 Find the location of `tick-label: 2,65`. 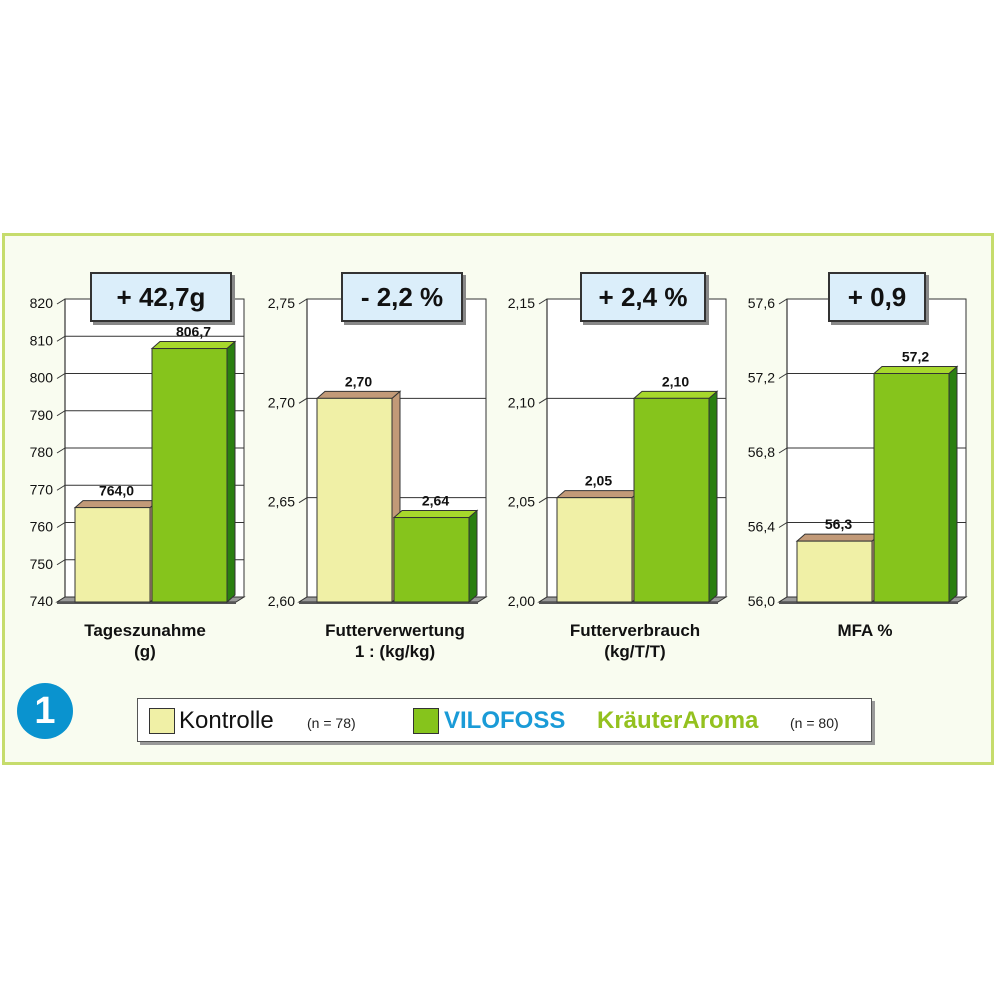

tick-label: 2,65 is located at coordinates (281, 502).